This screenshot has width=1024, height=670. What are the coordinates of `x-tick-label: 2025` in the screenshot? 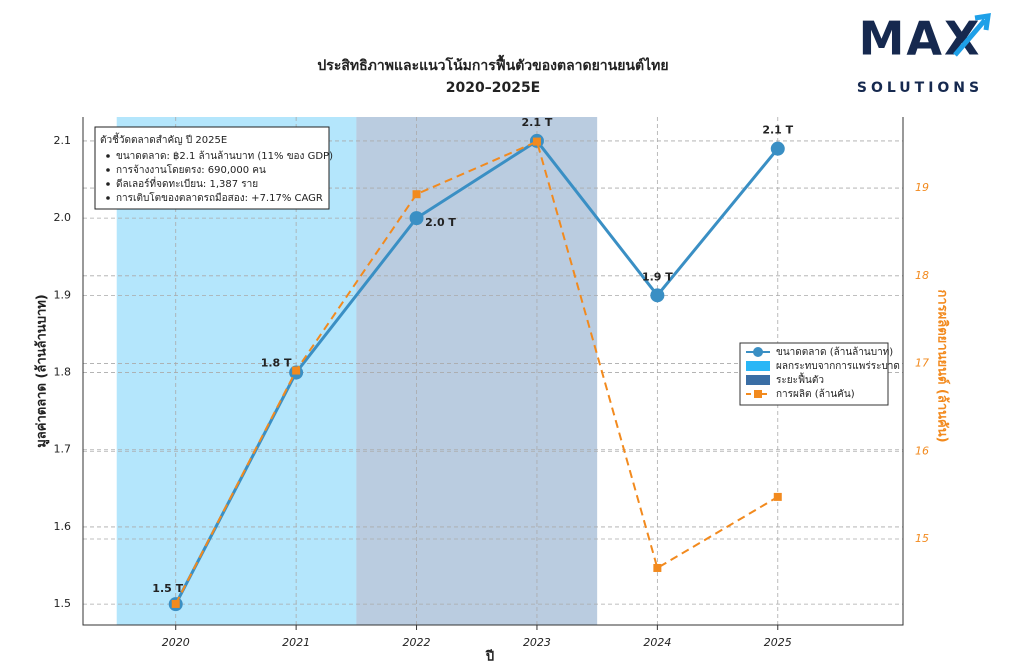 It's located at (778, 642).